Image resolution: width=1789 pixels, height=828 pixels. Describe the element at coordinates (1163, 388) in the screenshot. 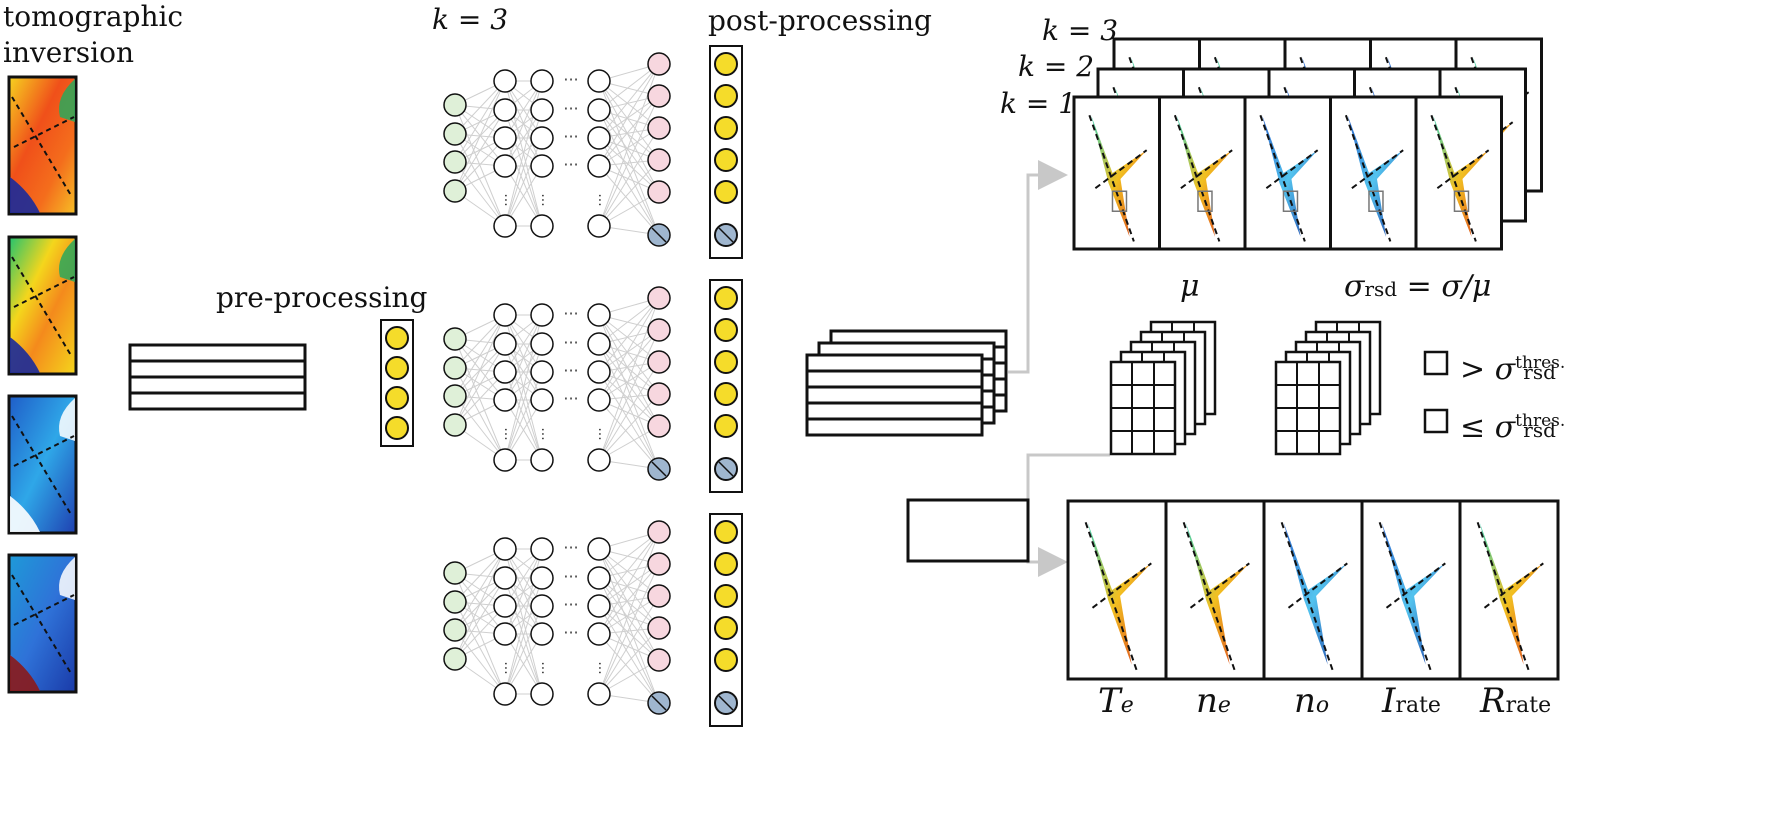

I see `mu-grid` at that location.